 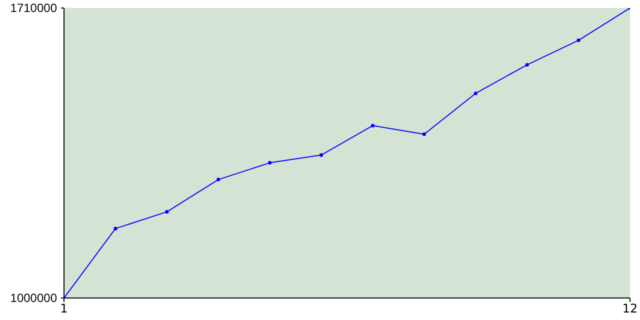 What do you see at coordinates (34, 8) in the screenshot?
I see `y-tick-label: 1710000` at bounding box center [34, 8].